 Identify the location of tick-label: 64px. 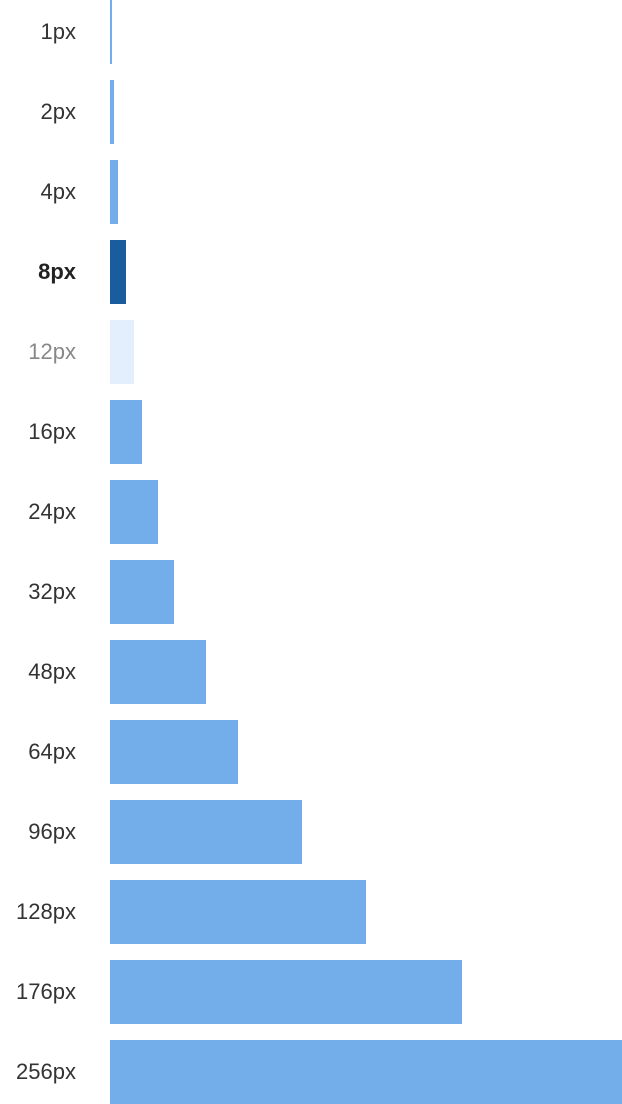
(52, 751).